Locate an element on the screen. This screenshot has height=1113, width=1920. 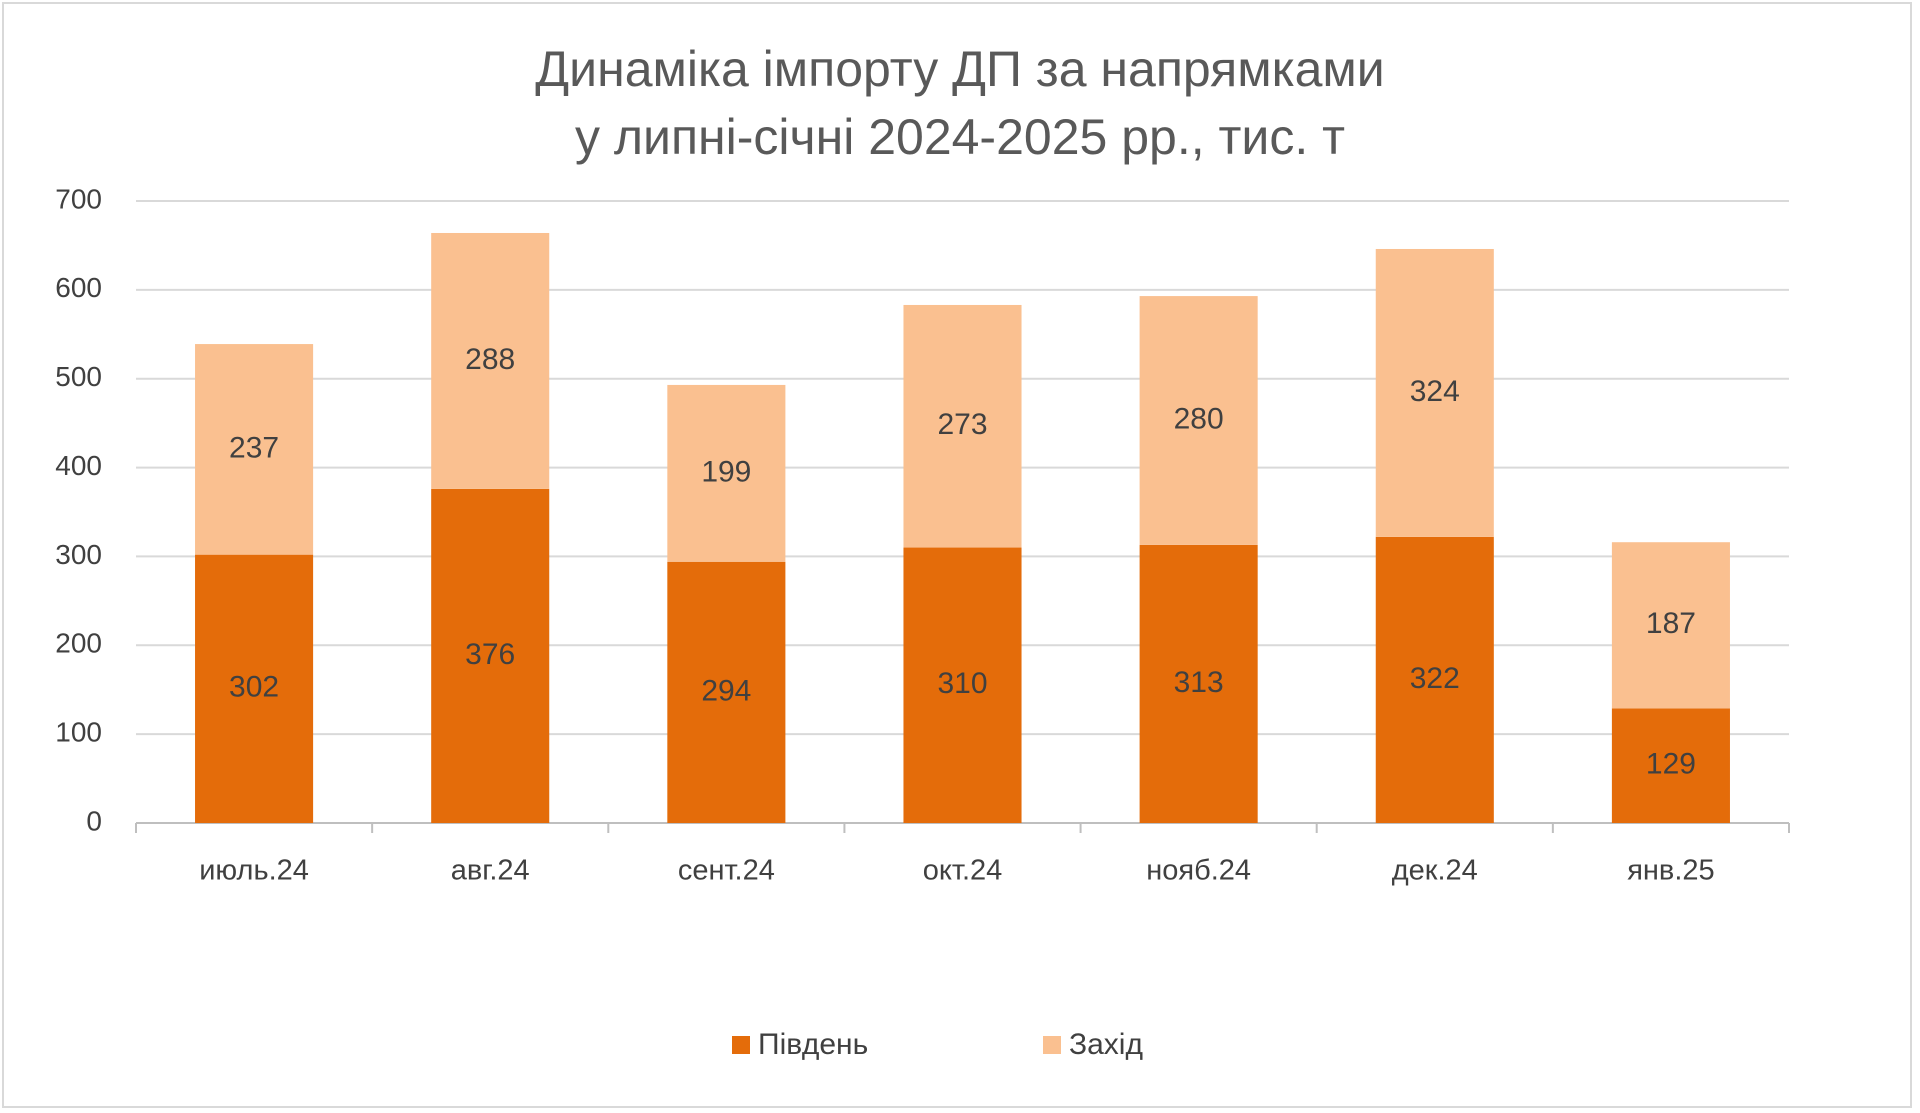
data-label: 294 is located at coordinates (726, 690).